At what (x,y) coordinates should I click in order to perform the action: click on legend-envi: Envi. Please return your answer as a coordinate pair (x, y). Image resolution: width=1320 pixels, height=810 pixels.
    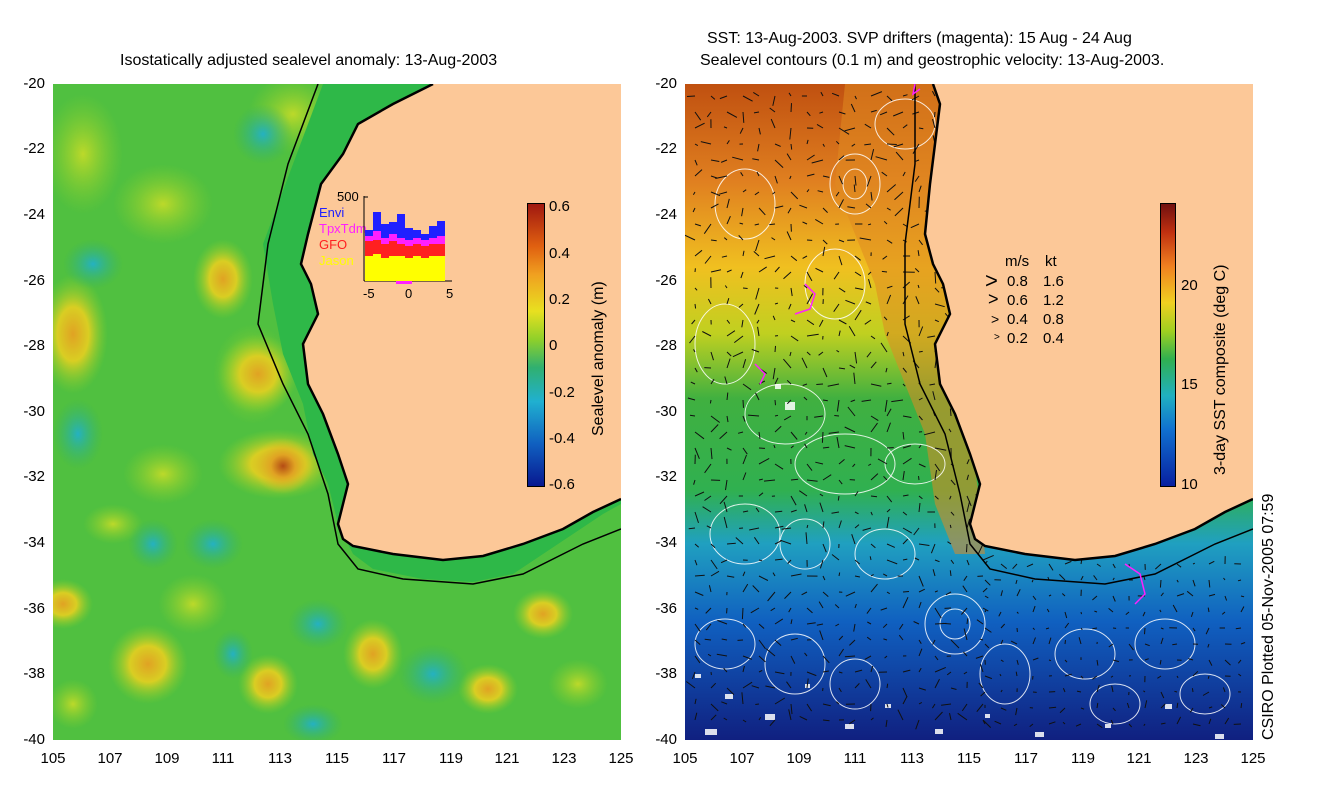
    Looking at the image, I should click on (332, 212).